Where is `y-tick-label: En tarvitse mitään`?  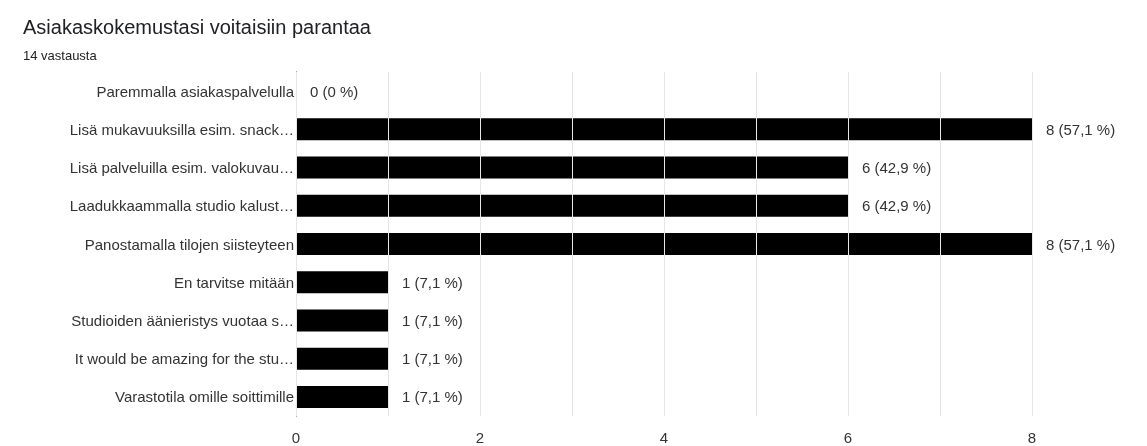
y-tick-label: En tarvitse mitään is located at coordinates (233, 282).